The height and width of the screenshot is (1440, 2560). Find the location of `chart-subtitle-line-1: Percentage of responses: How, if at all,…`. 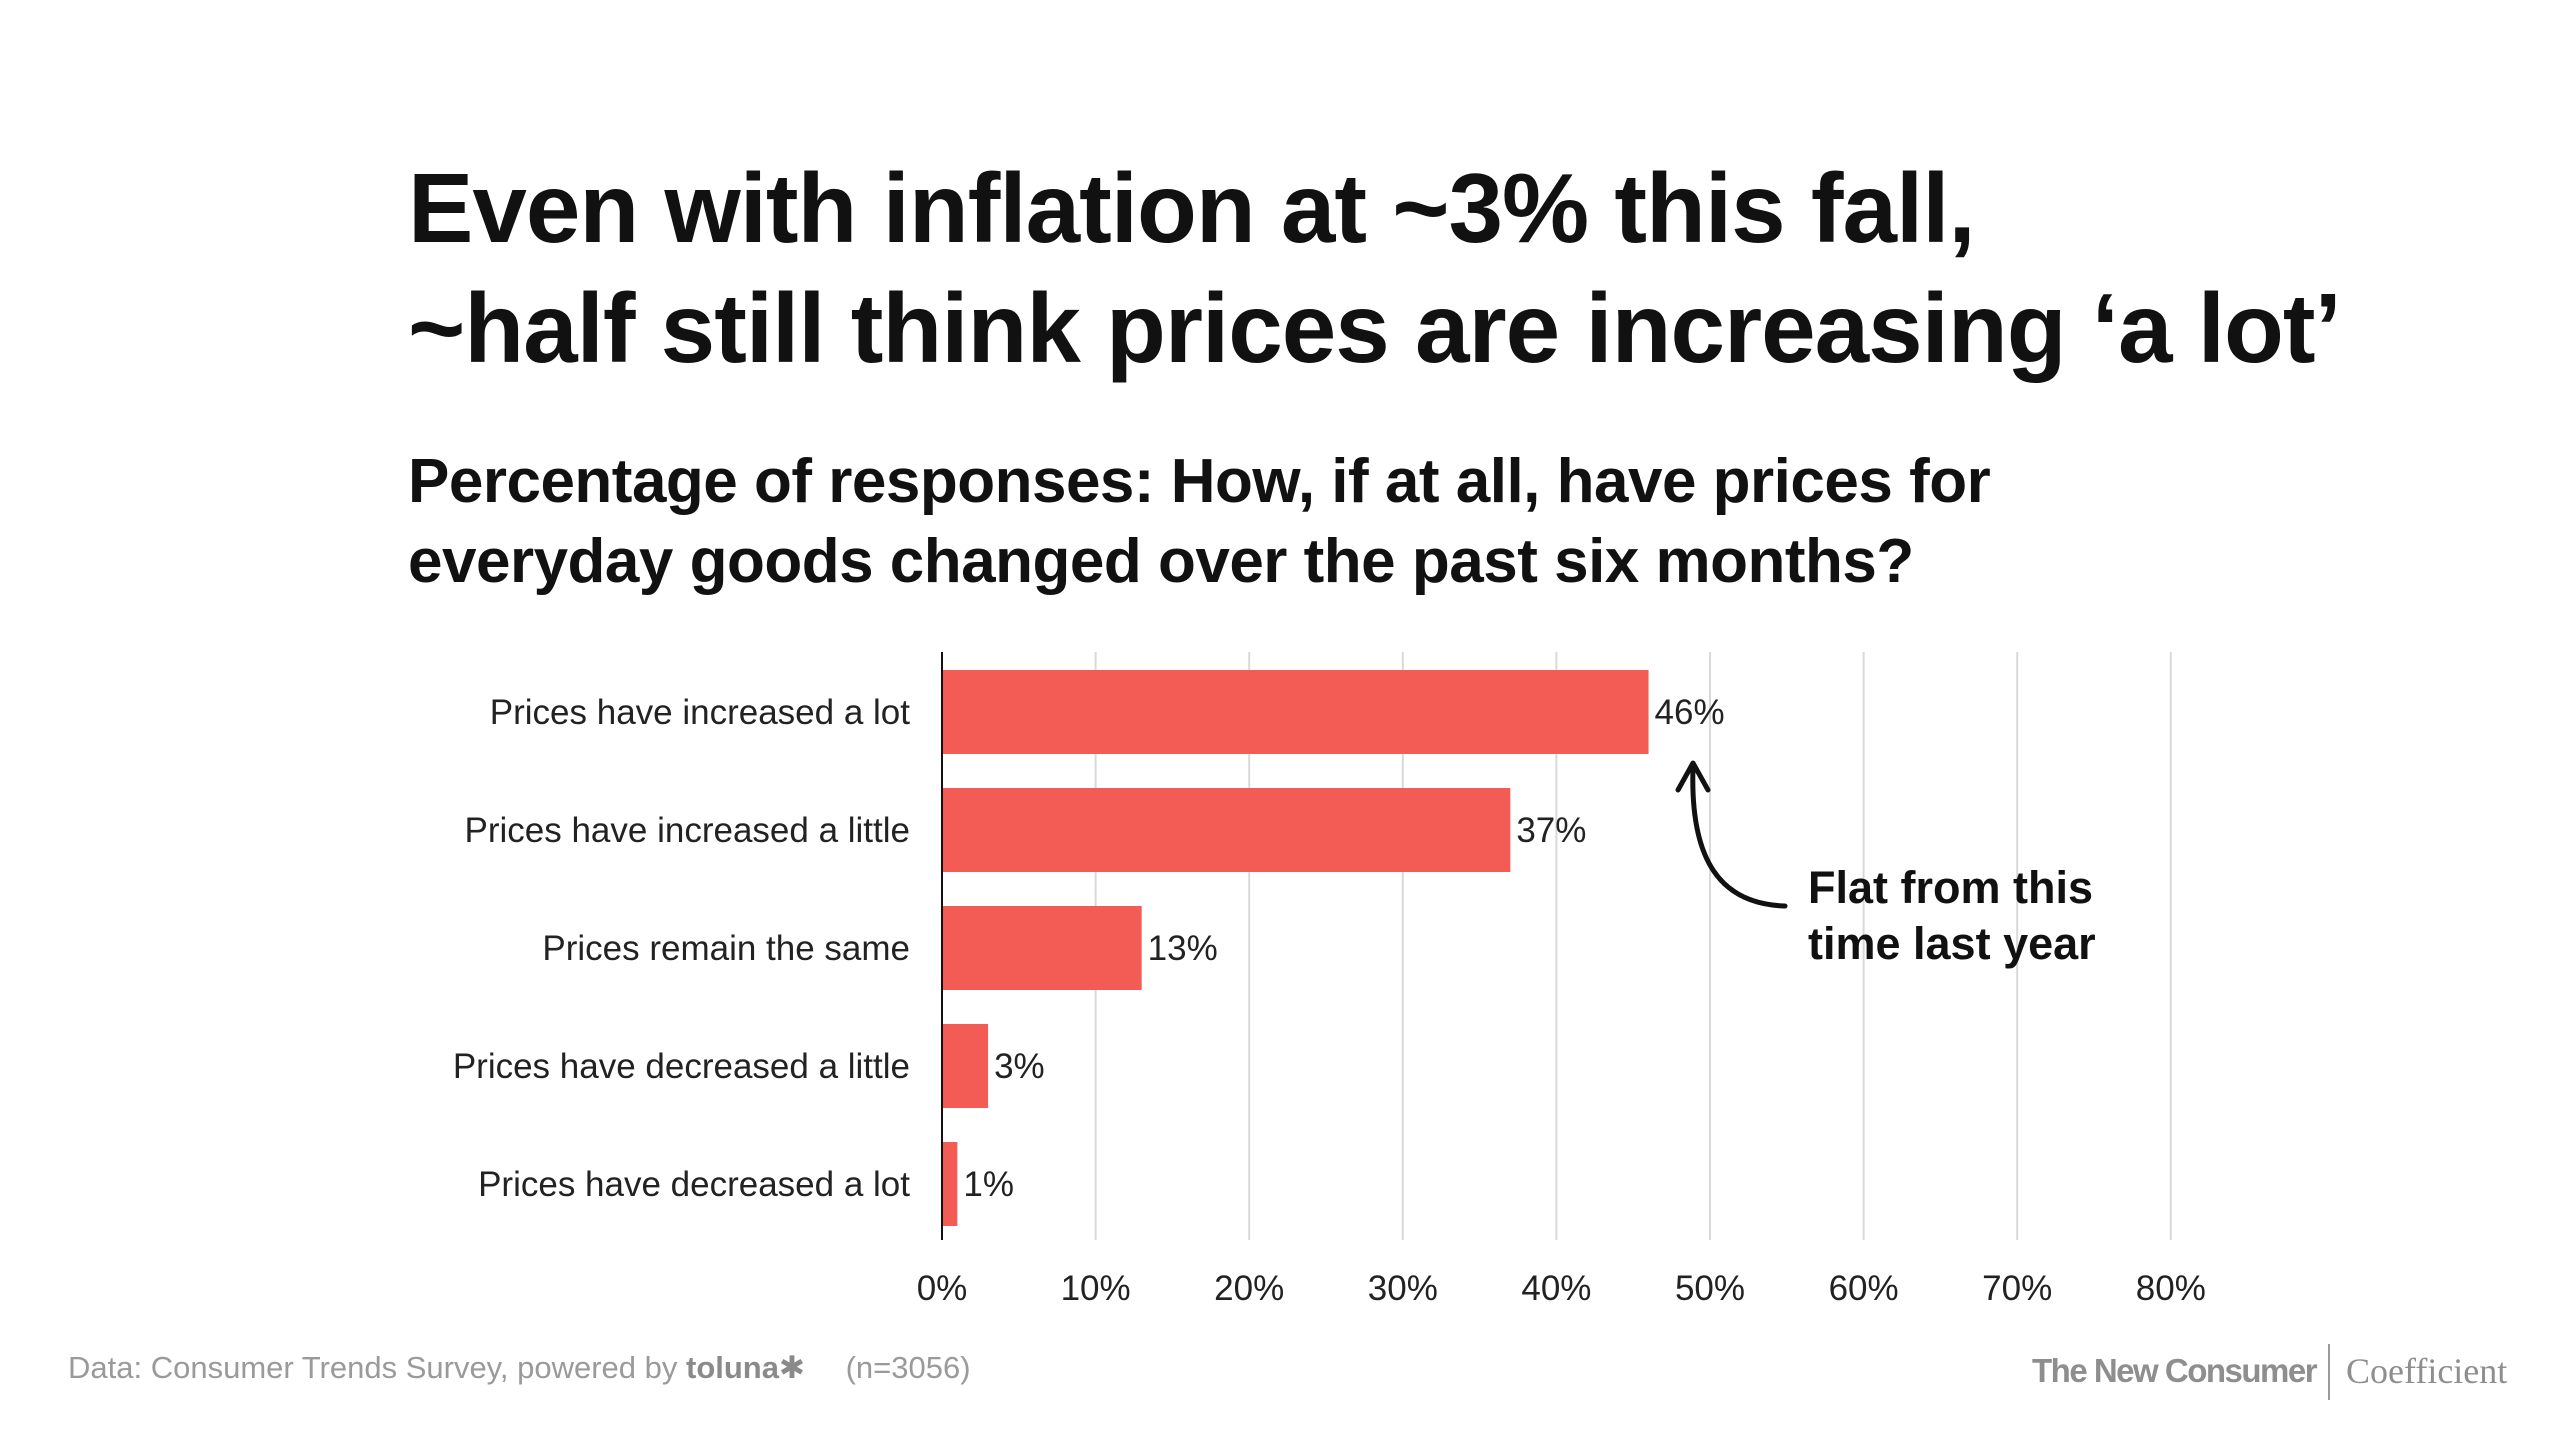

chart-subtitle-line-1: Percentage of responses: How, if at all,… is located at coordinates (1199, 481).